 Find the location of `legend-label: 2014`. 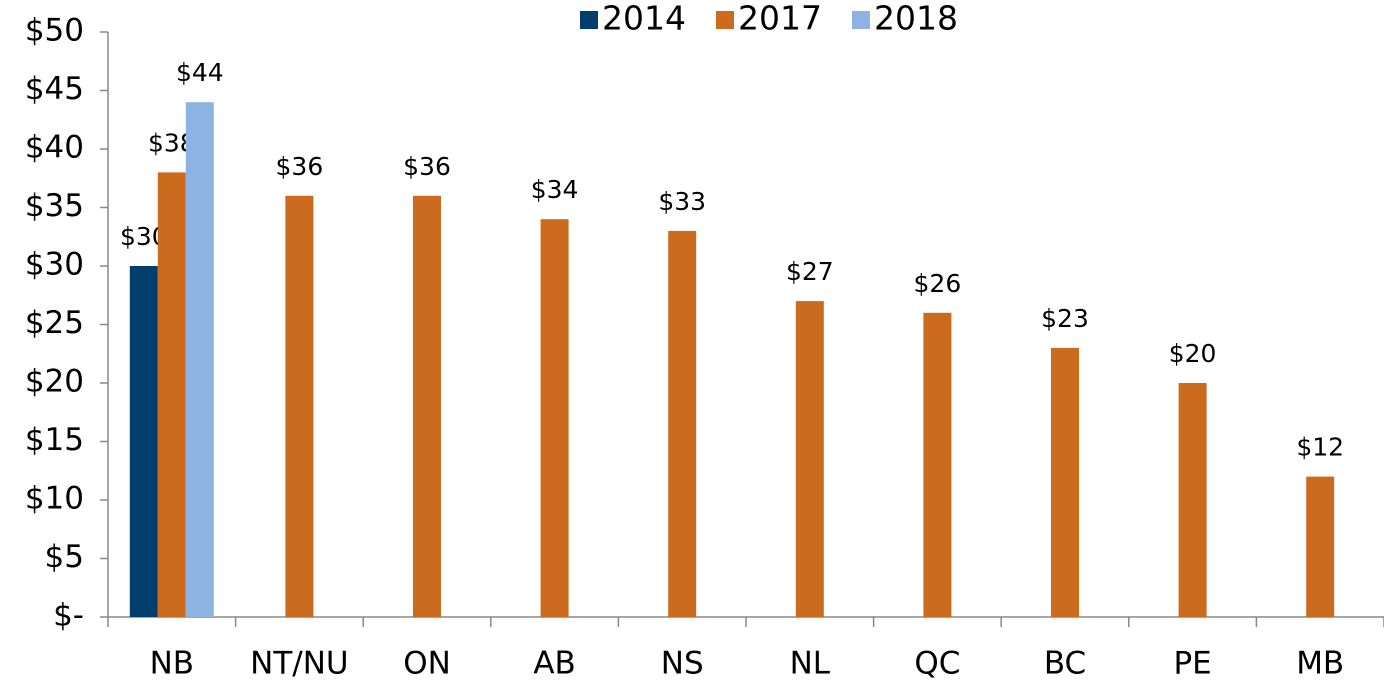

legend-label: 2014 is located at coordinates (644, 19).